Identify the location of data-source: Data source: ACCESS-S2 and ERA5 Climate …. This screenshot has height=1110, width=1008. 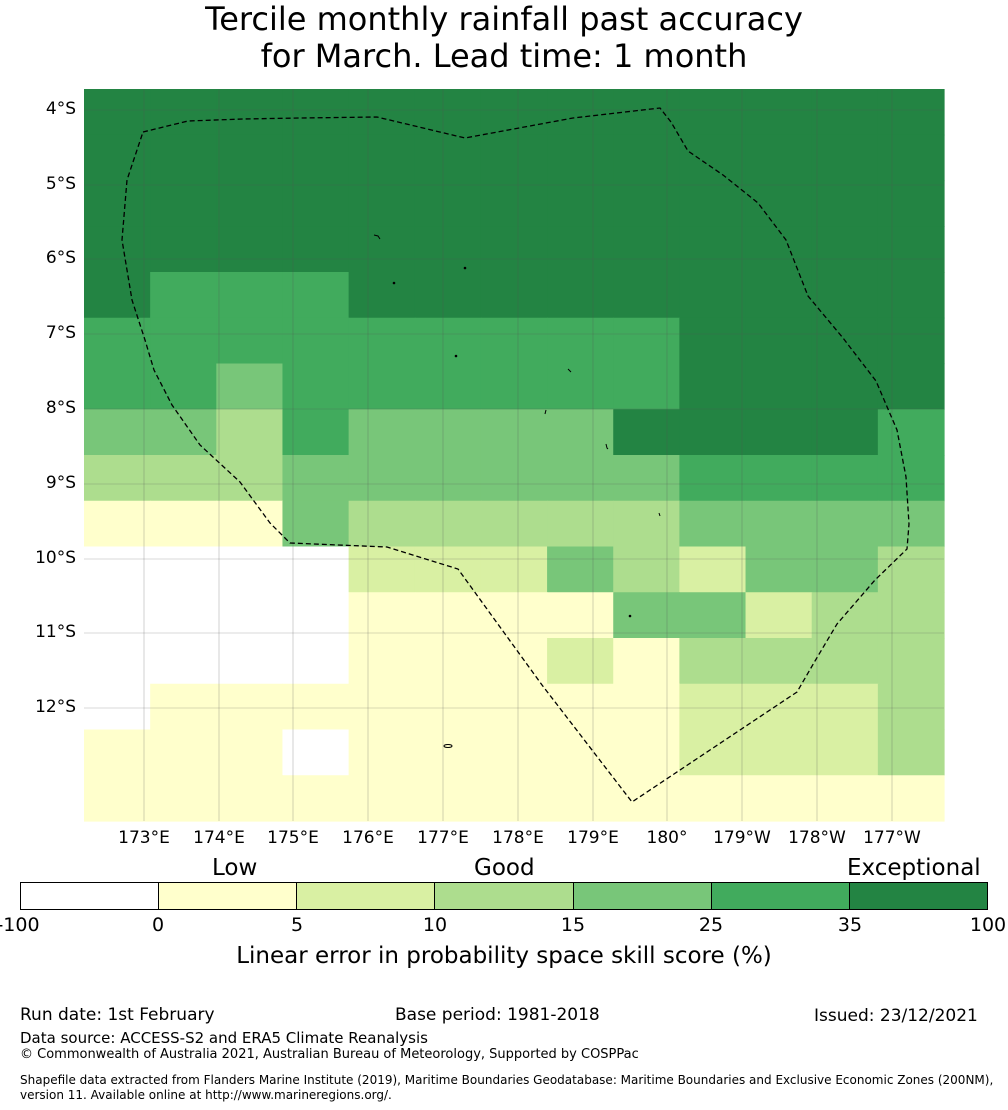
(224, 1038).